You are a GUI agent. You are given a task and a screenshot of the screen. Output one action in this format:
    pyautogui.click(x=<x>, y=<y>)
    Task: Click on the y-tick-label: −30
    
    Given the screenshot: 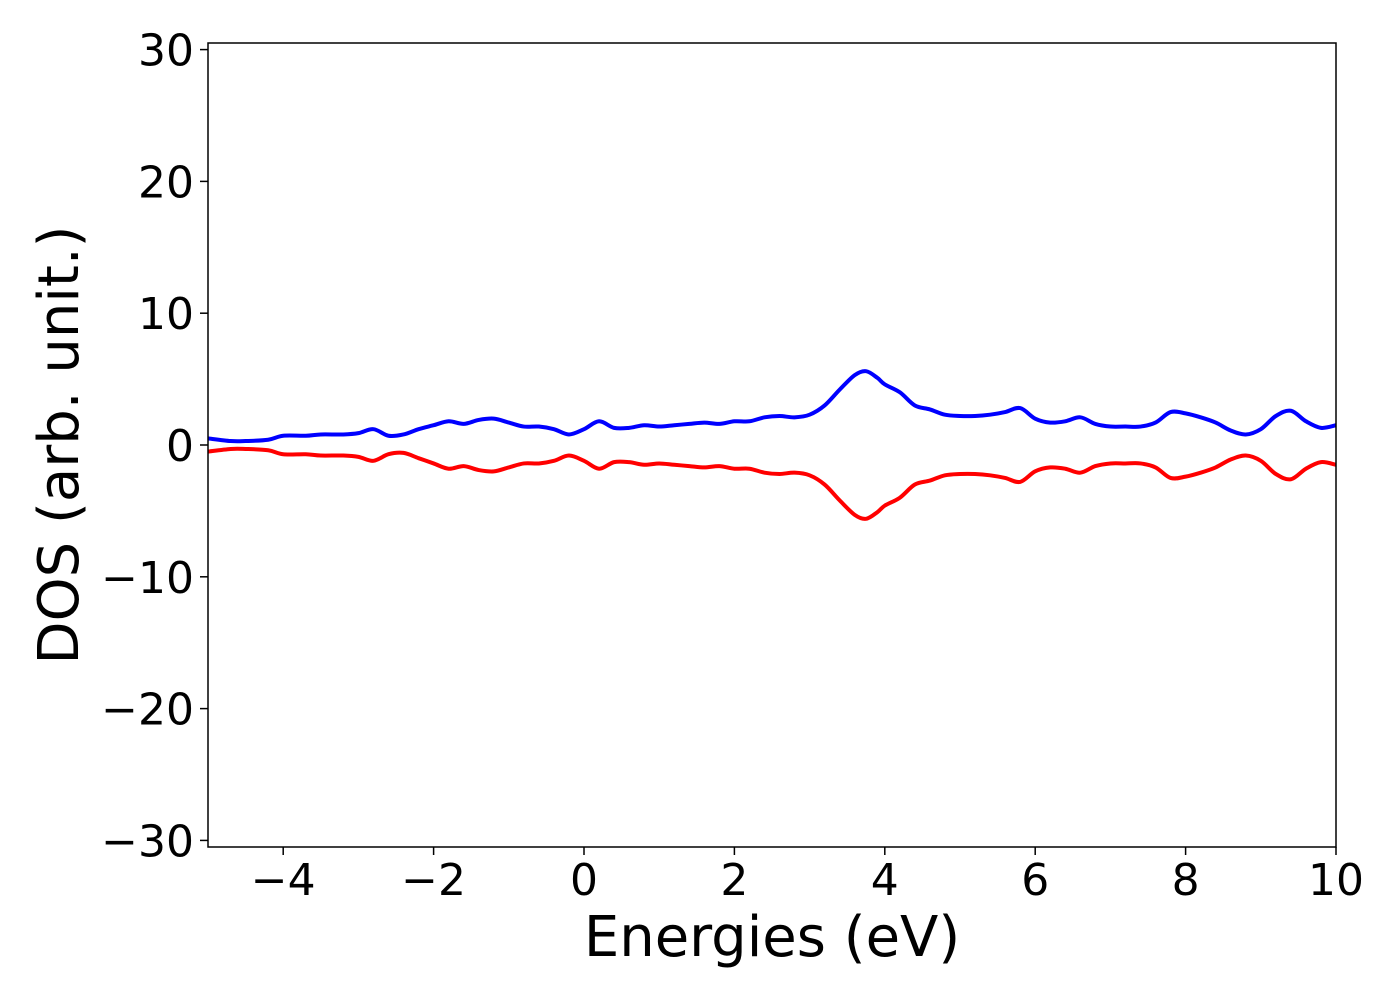 What is the action you would take?
    pyautogui.click(x=147, y=841)
    